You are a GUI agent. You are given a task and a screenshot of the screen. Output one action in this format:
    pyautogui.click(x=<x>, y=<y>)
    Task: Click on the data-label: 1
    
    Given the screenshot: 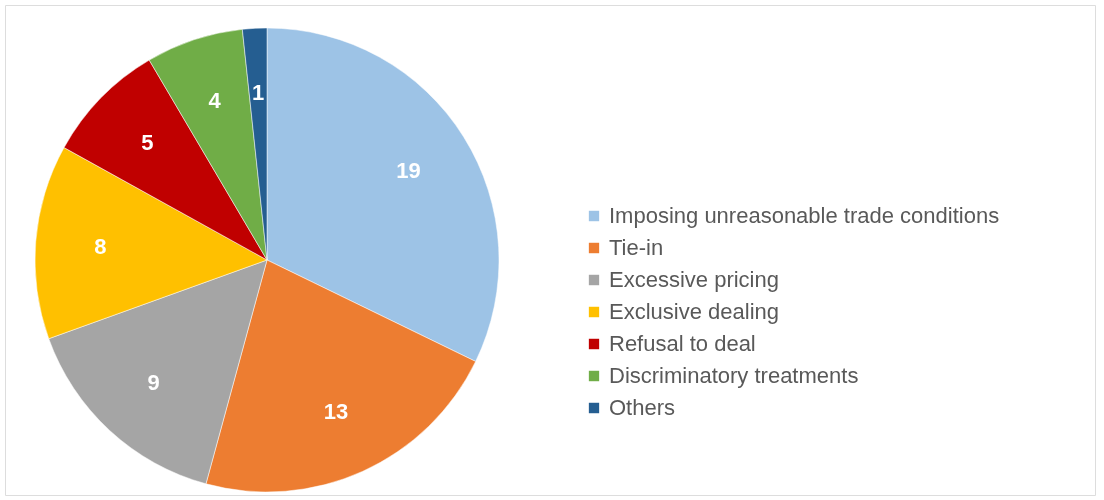 What is the action you would take?
    pyautogui.click(x=258, y=93)
    